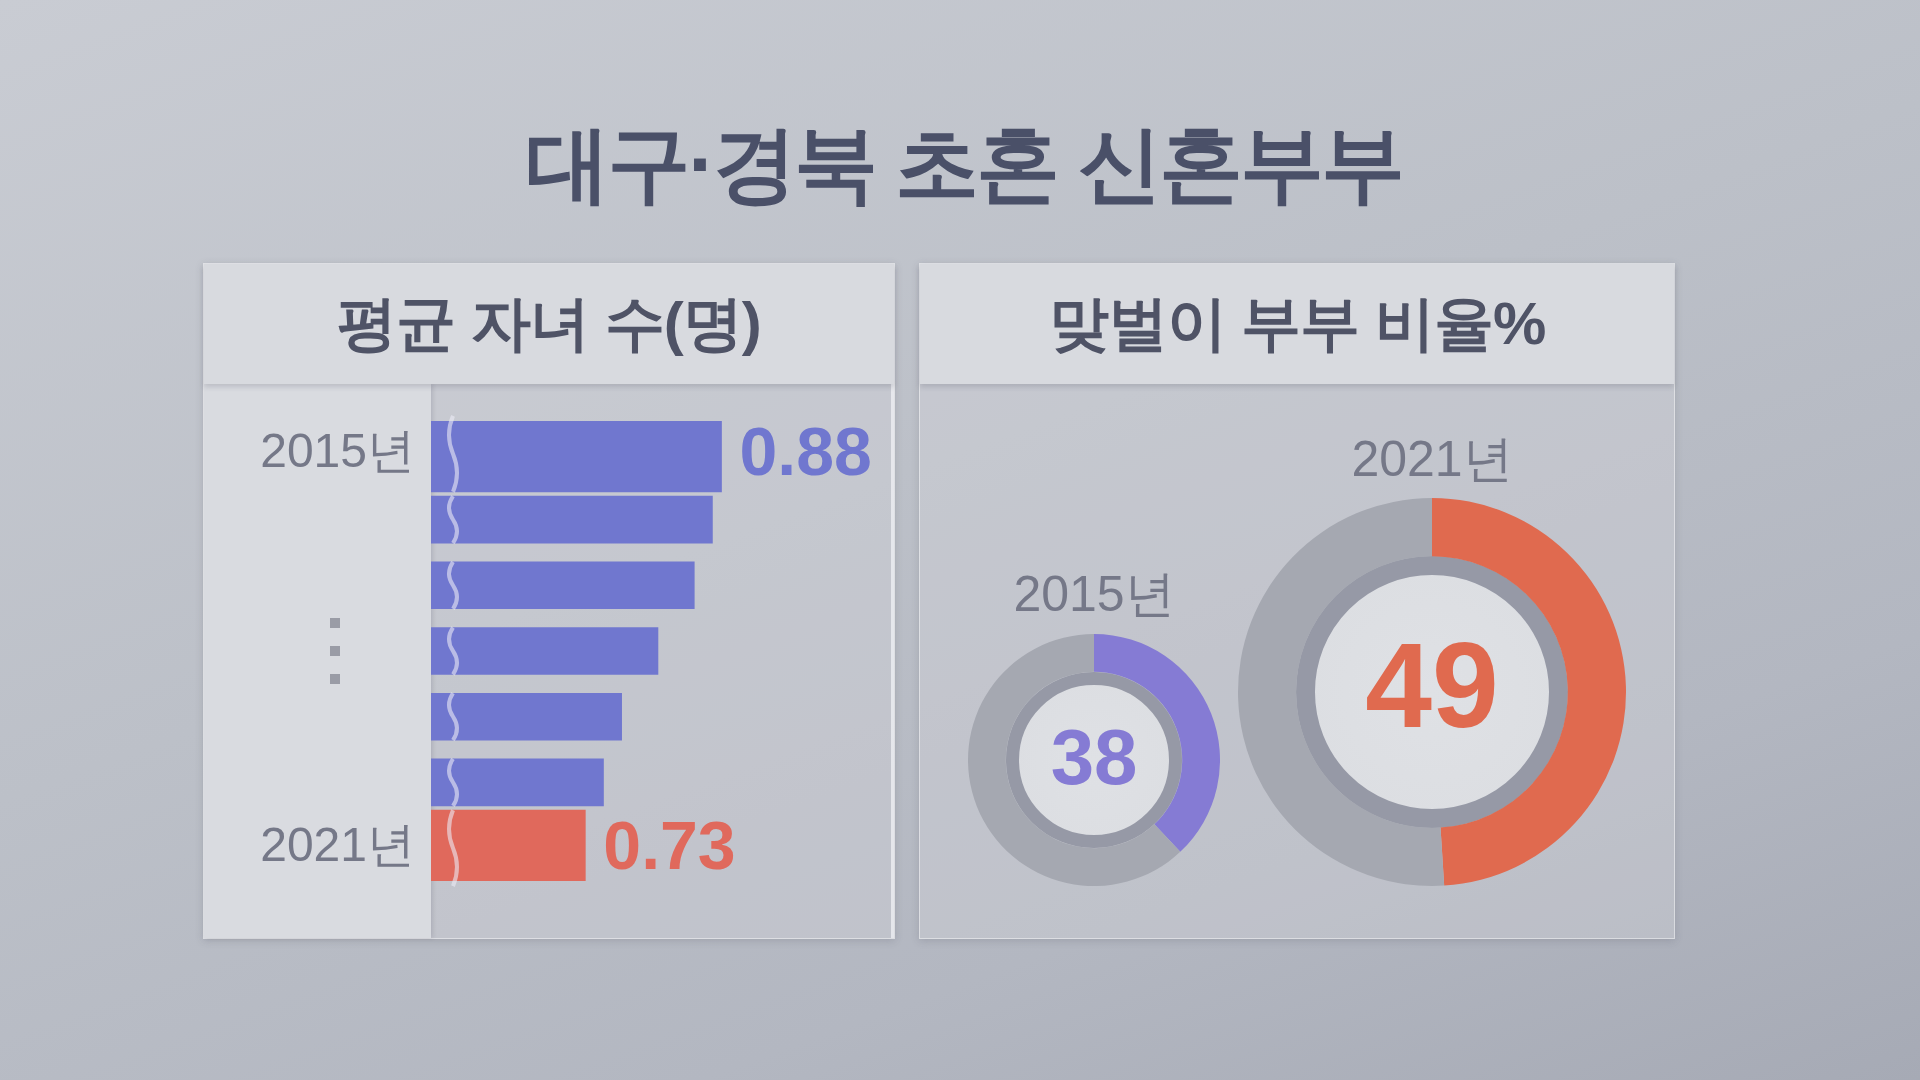 Image resolution: width=1920 pixels, height=1080 pixels. Describe the element at coordinates (549, 324) in the screenshot. I see `chart-title: 평균 자녀 수(명)` at that location.